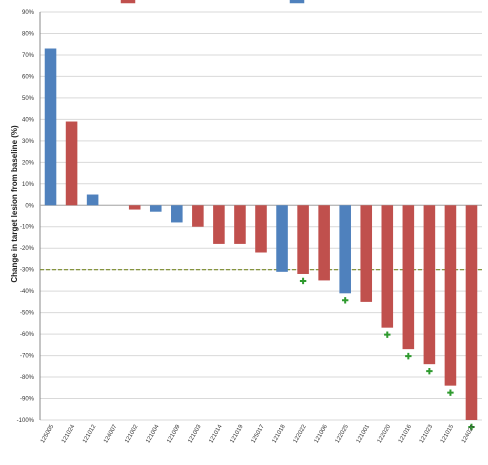 The width and height of the screenshot is (488, 465). I want to click on x-tick-label: 121002, so click(132, 433).